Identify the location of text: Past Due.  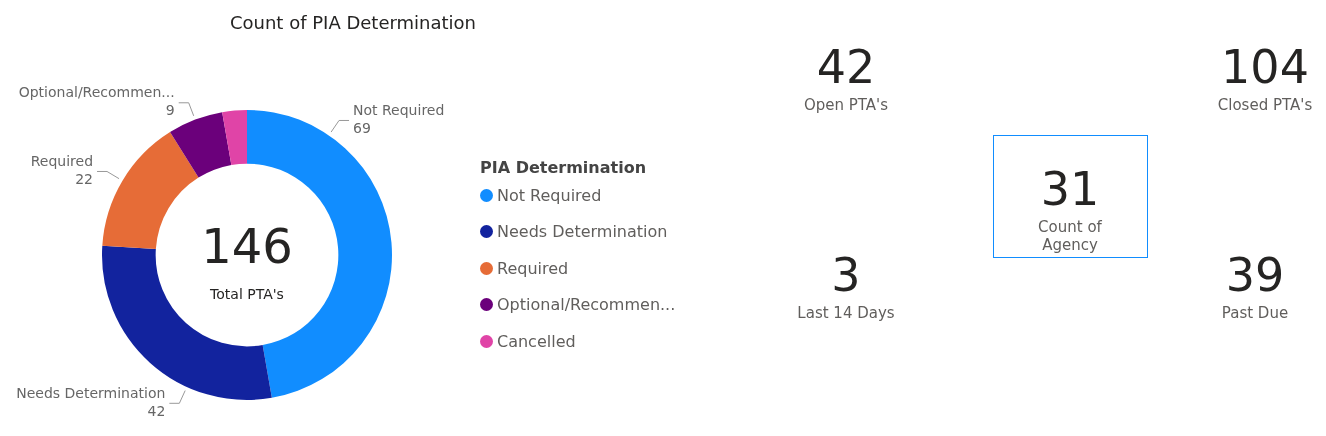
(1255, 313).